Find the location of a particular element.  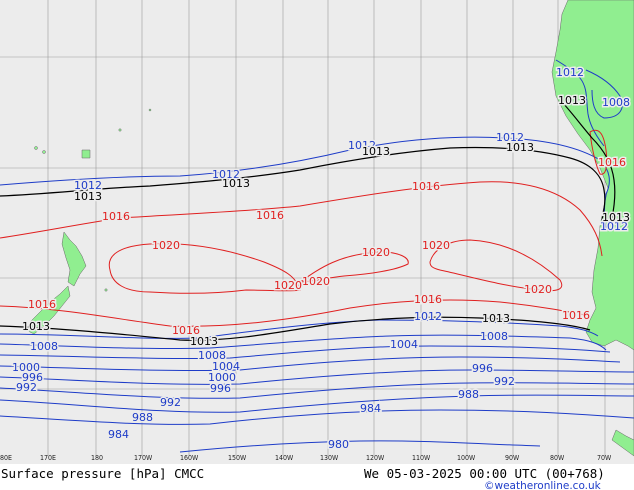

lon-tick: 110W is located at coordinates (421, 458).